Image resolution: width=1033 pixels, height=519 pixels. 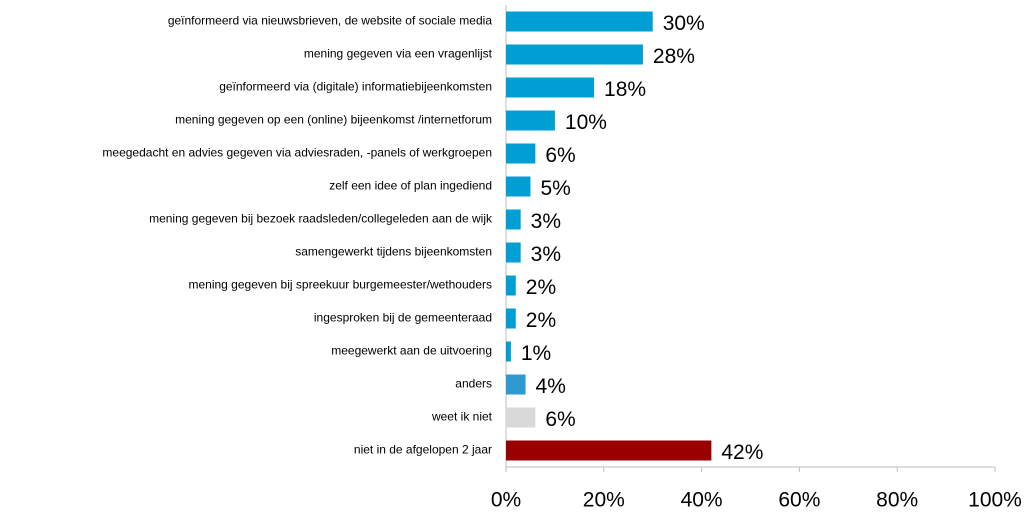 I want to click on x-tick-label: 60%, so click(x=799, y=500).